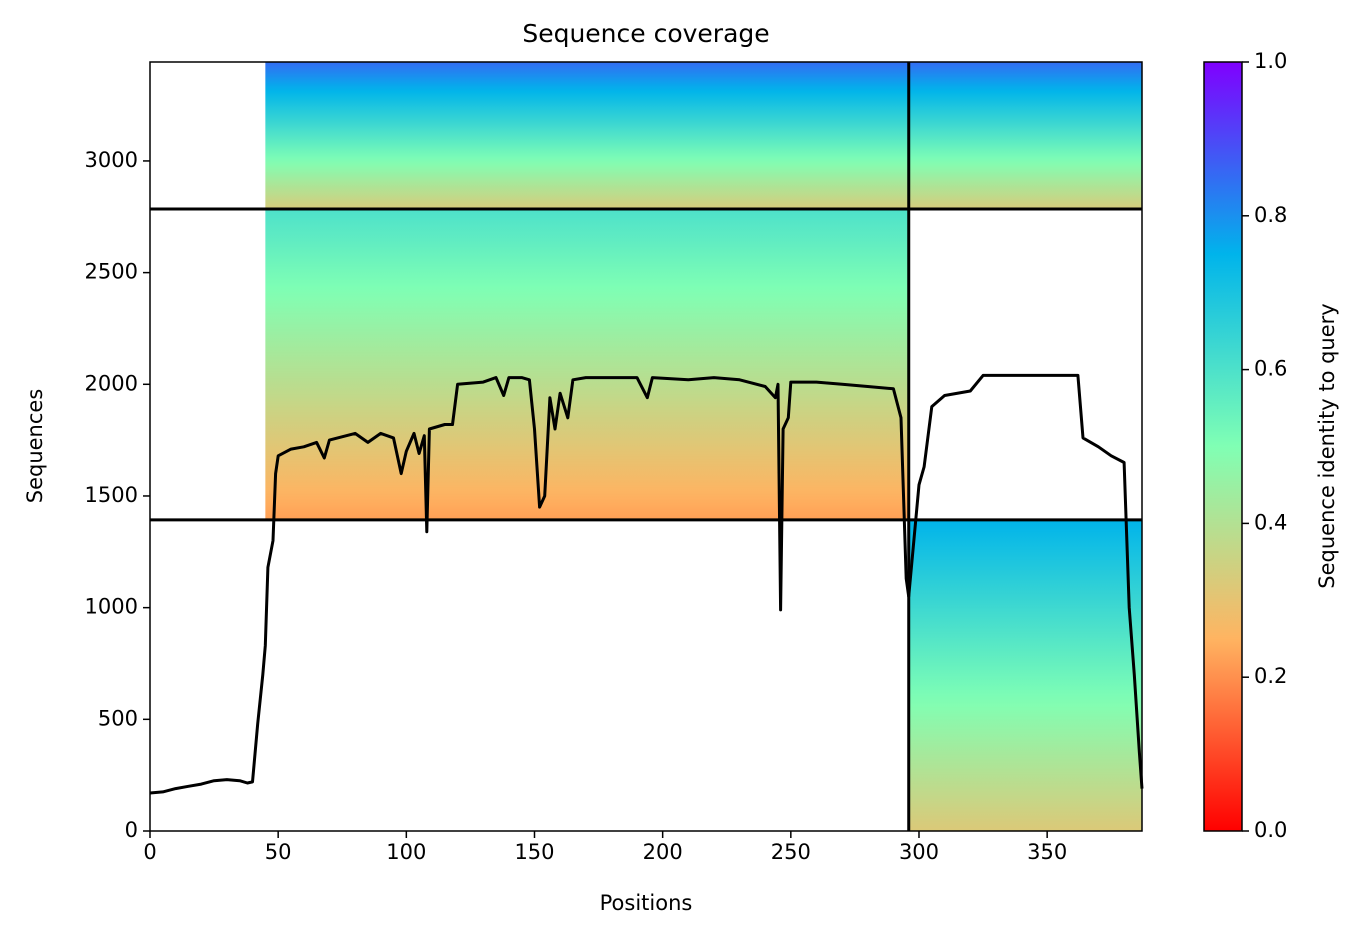 The width and height of the screenshot is (1364, 943). Describe the element at coordinates (791, 852) in the screenshot. I see `x-tick-label: 250` at that location.